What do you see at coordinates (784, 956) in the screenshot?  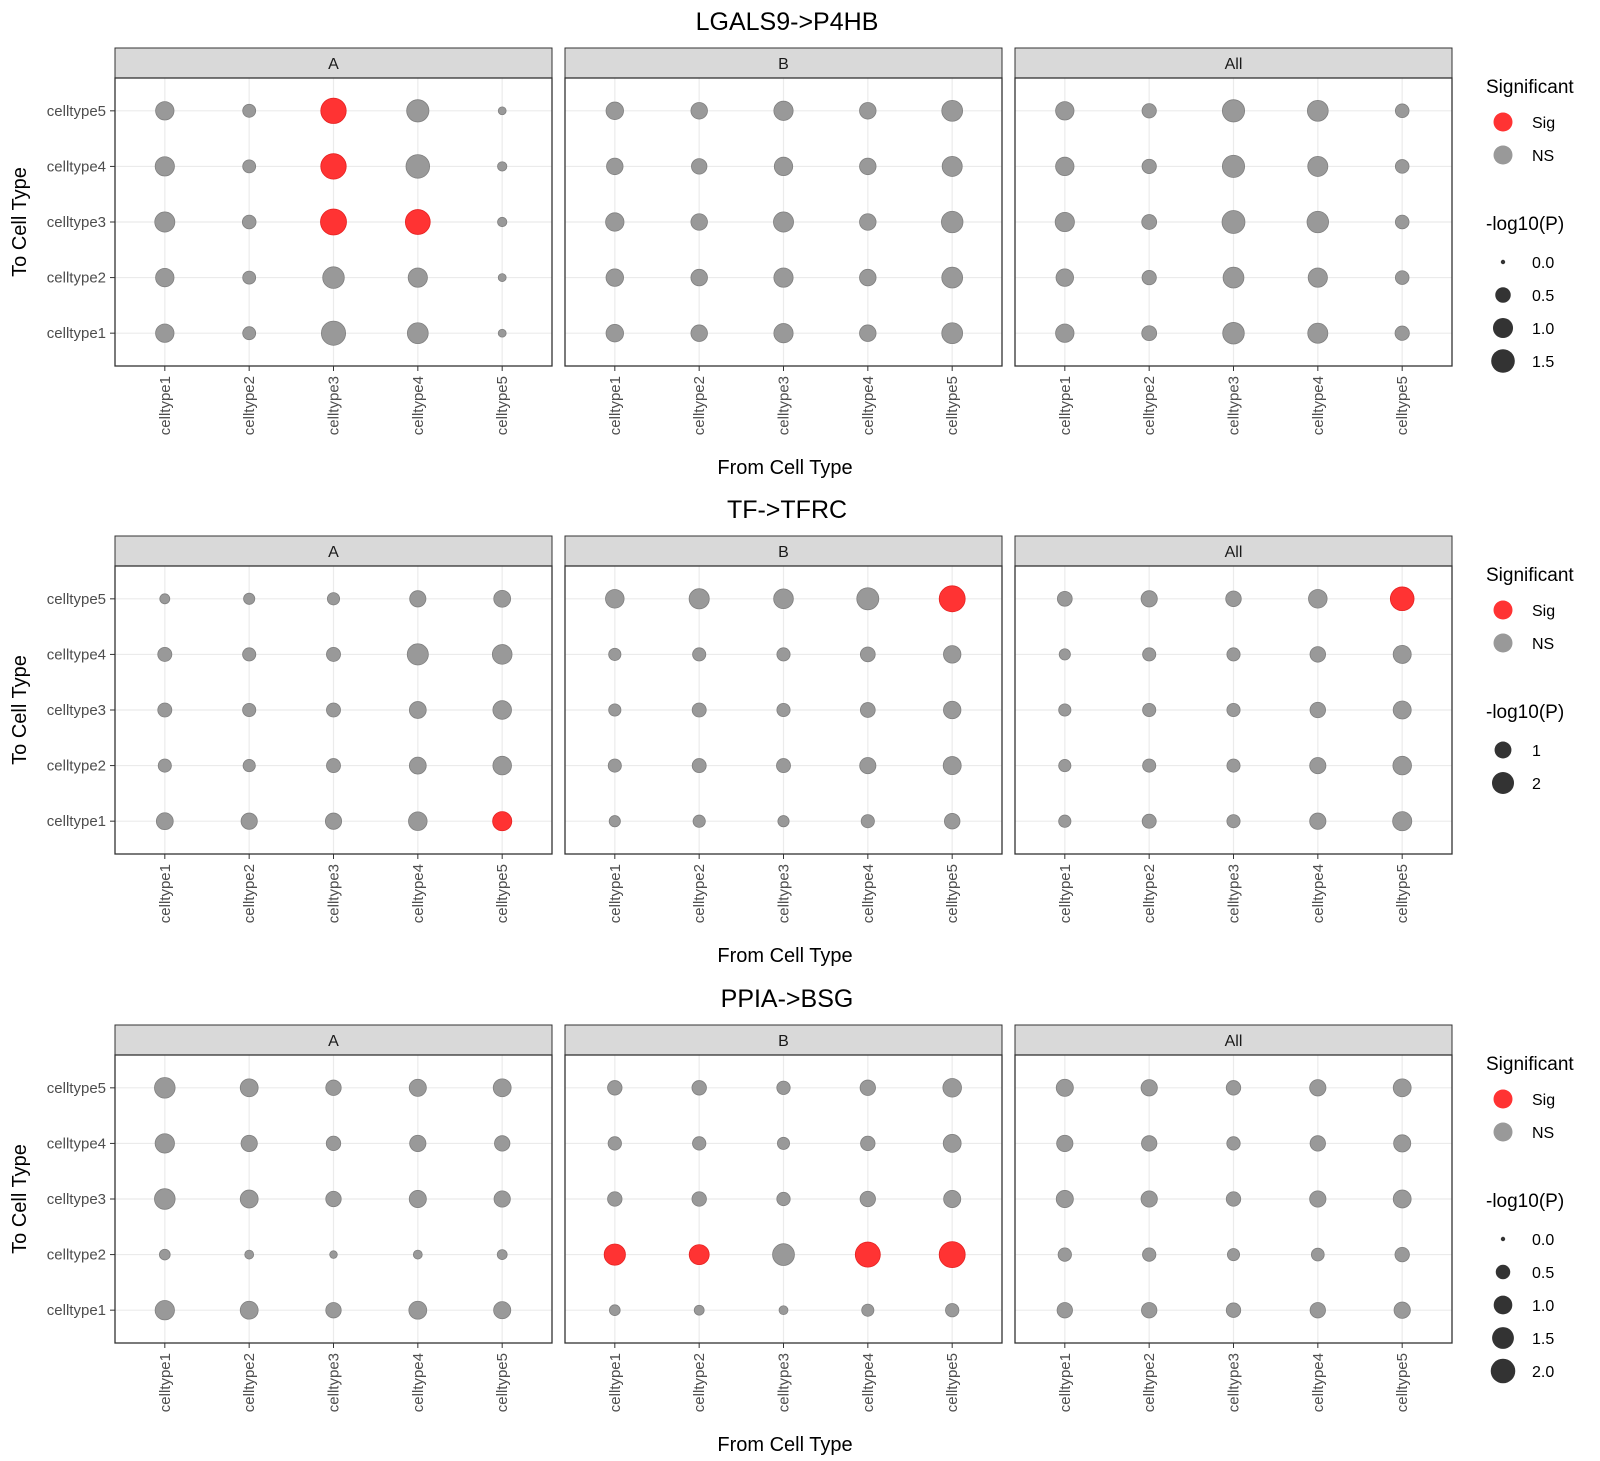 I see `x-axis-title: From Cell Type` at bounding box center [784, 956].